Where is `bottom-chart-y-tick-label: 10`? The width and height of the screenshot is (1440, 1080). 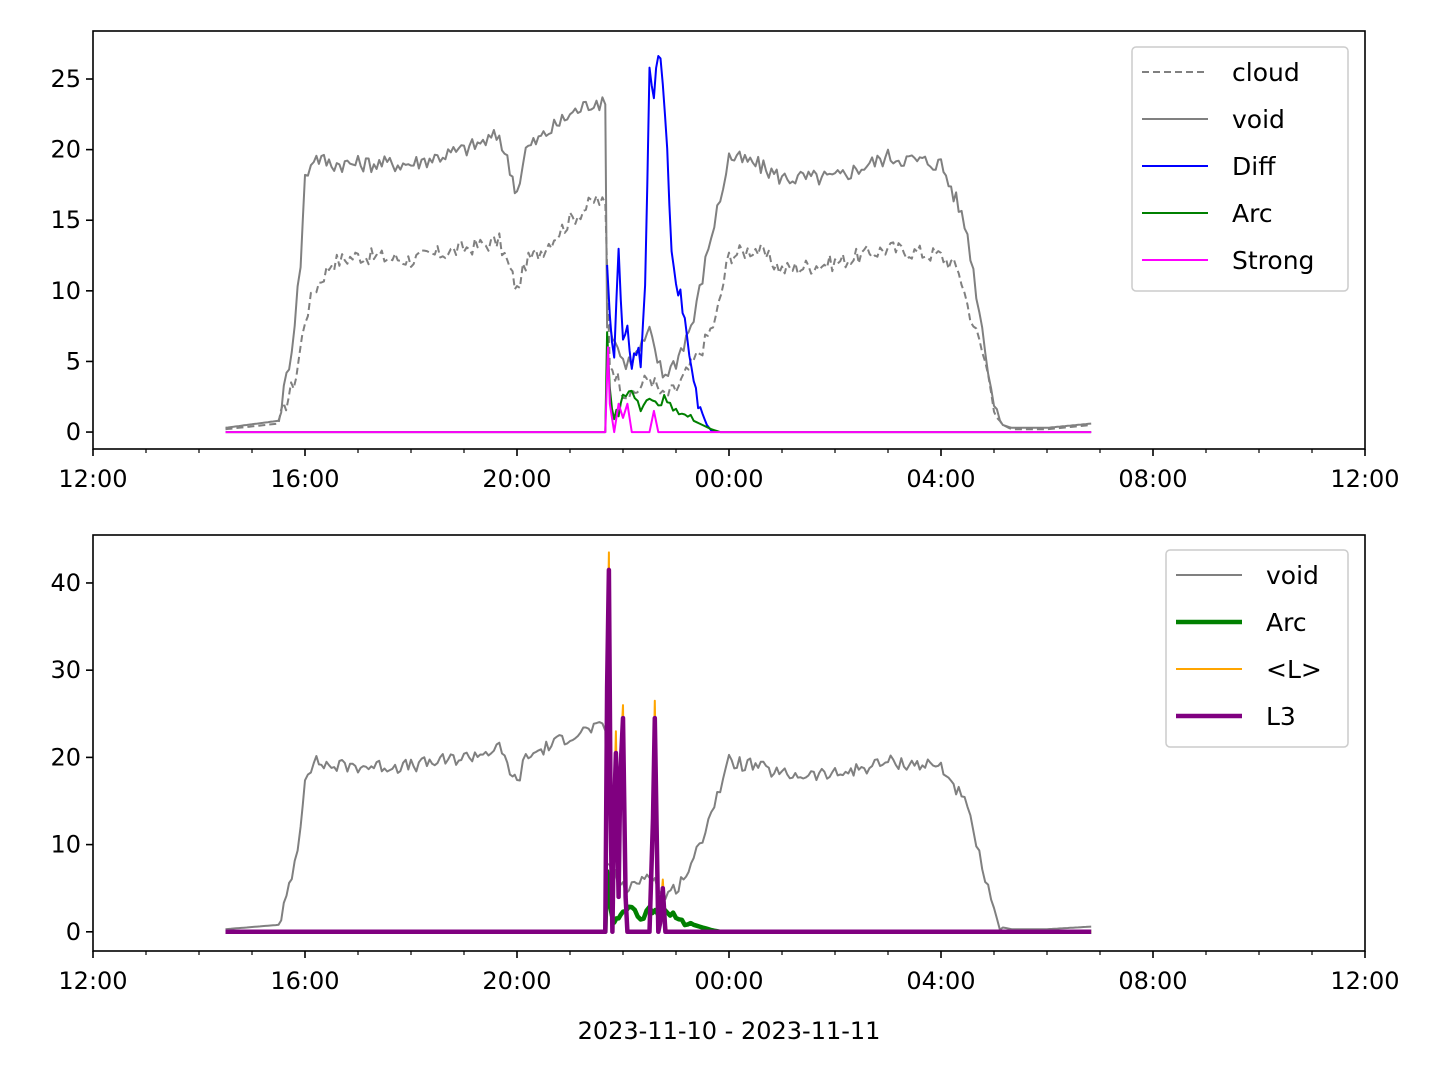
bottom-chart-y-tick-label: 10 is located at coordinates (65, 845).